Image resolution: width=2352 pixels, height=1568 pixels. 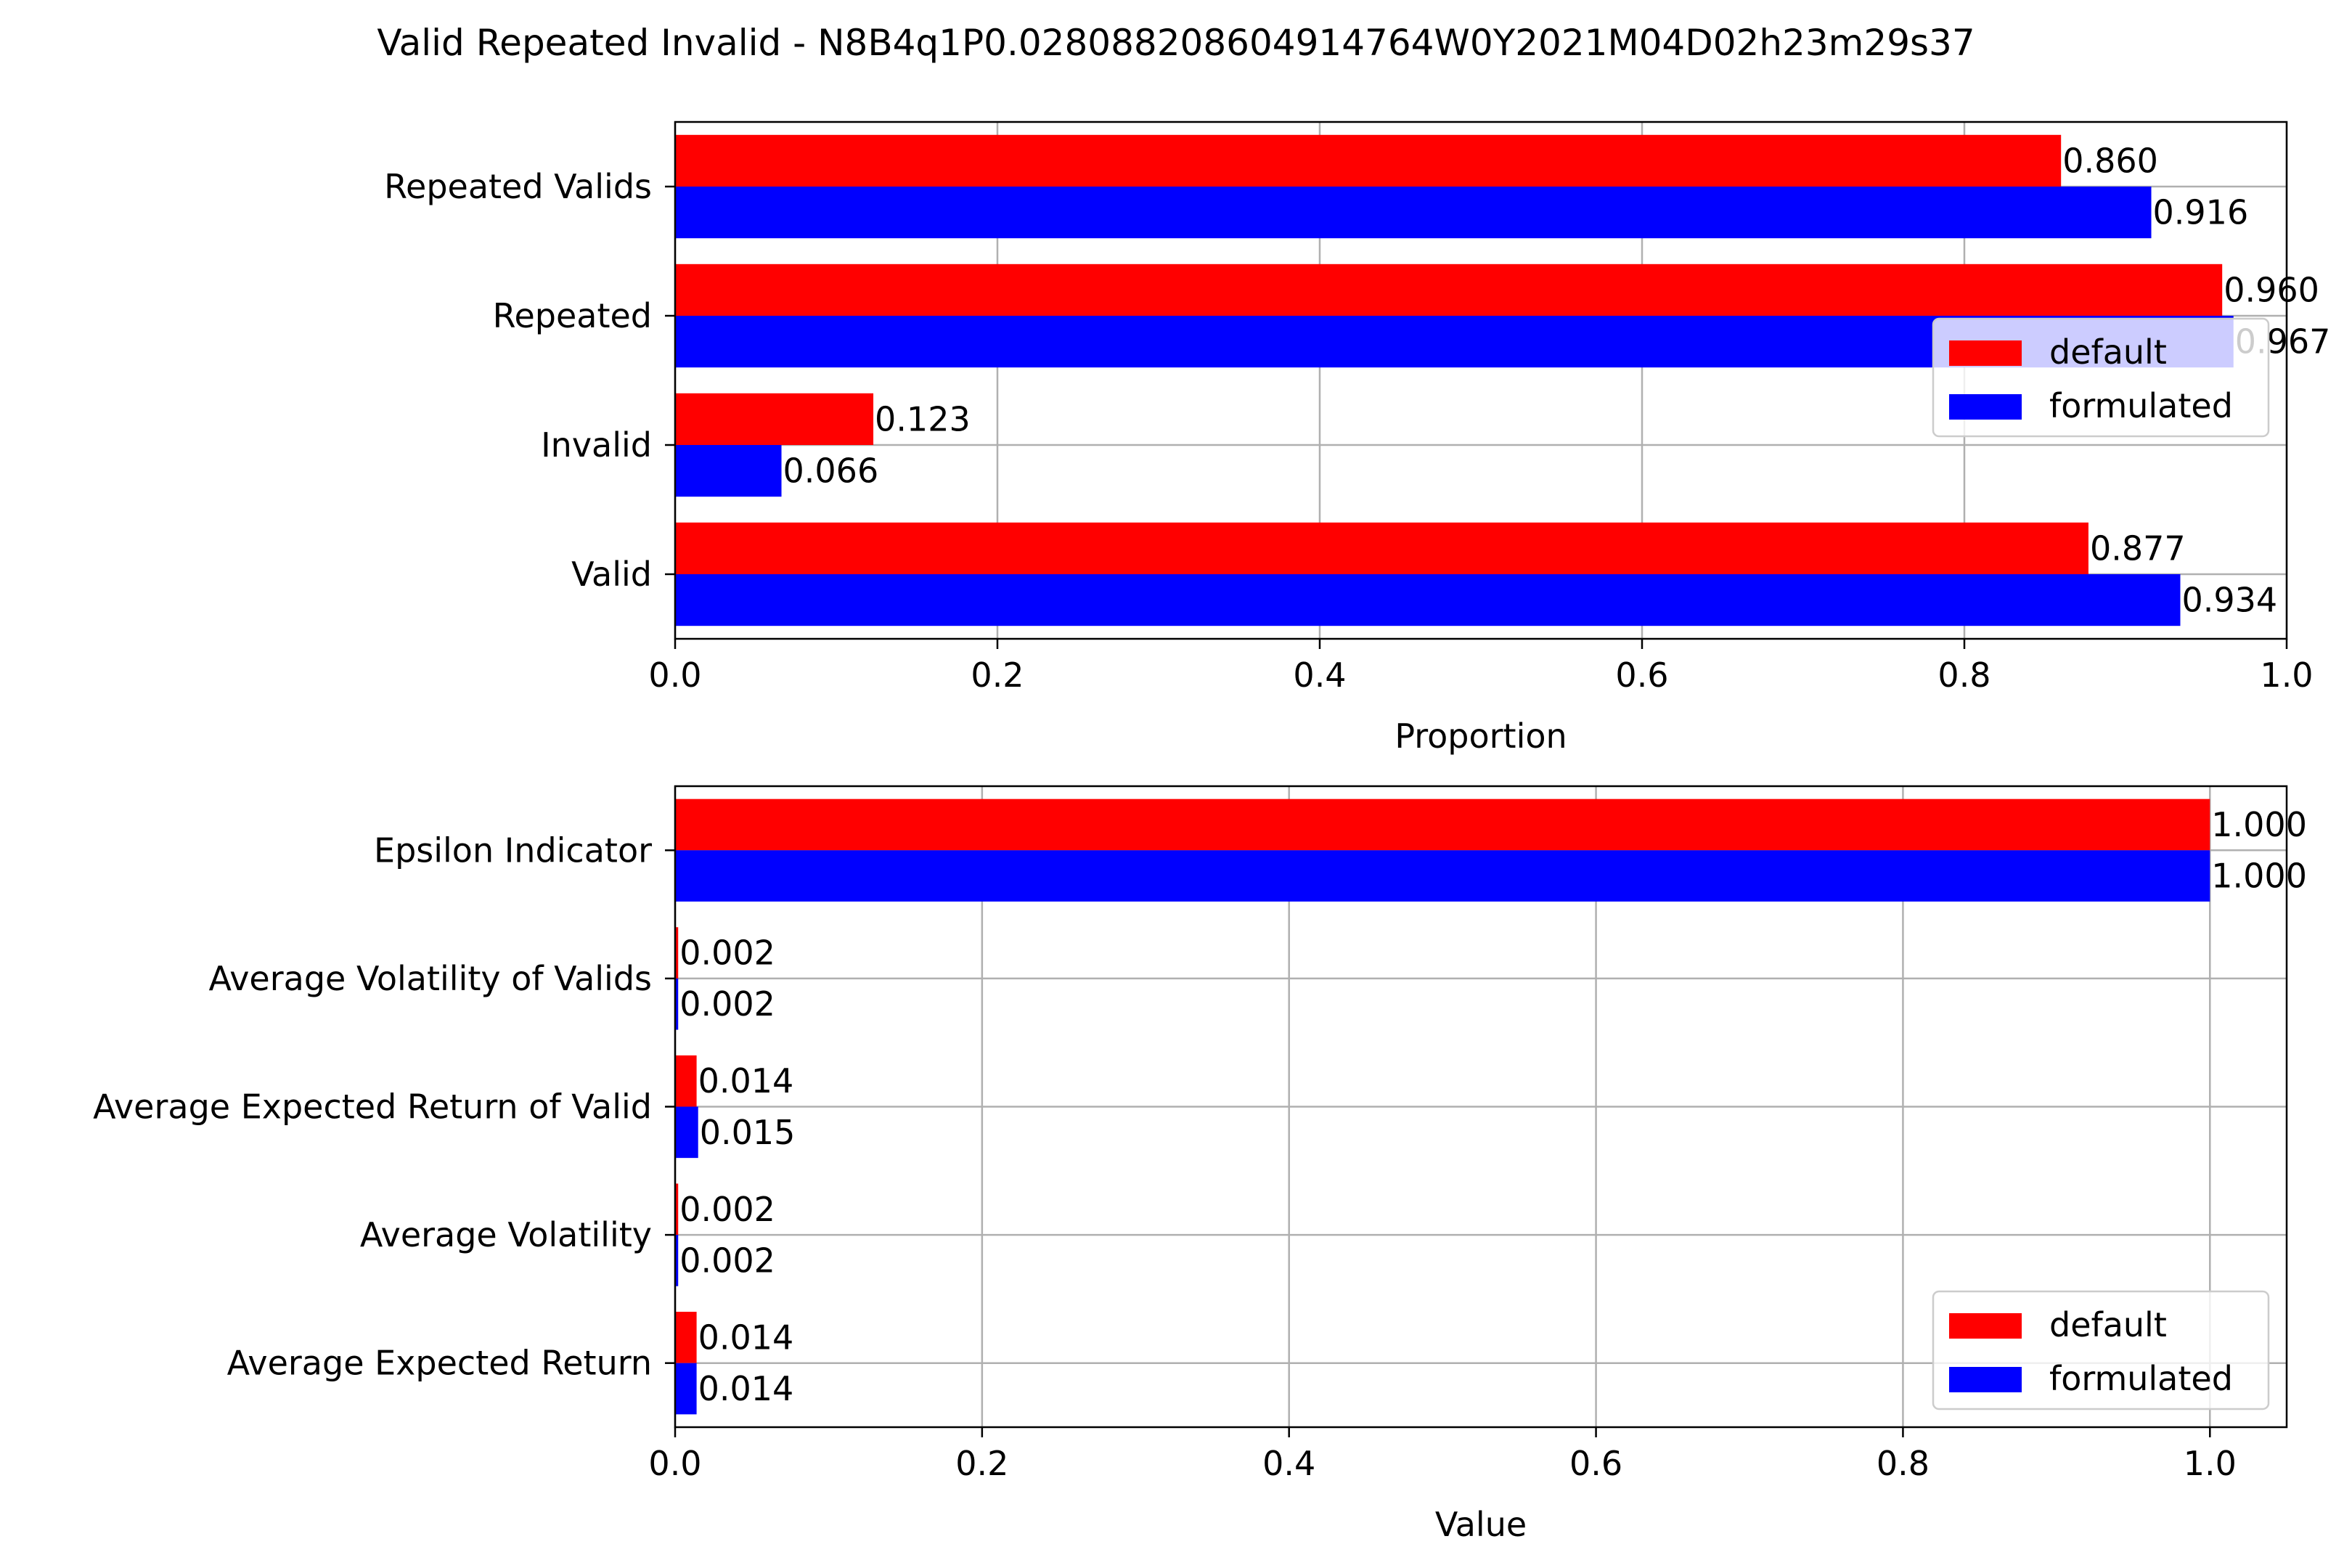 What do you see at coordinates (2201, 213) in the screenshot?
I see `data-label: 0.916` at bounding box center [2201, 213].